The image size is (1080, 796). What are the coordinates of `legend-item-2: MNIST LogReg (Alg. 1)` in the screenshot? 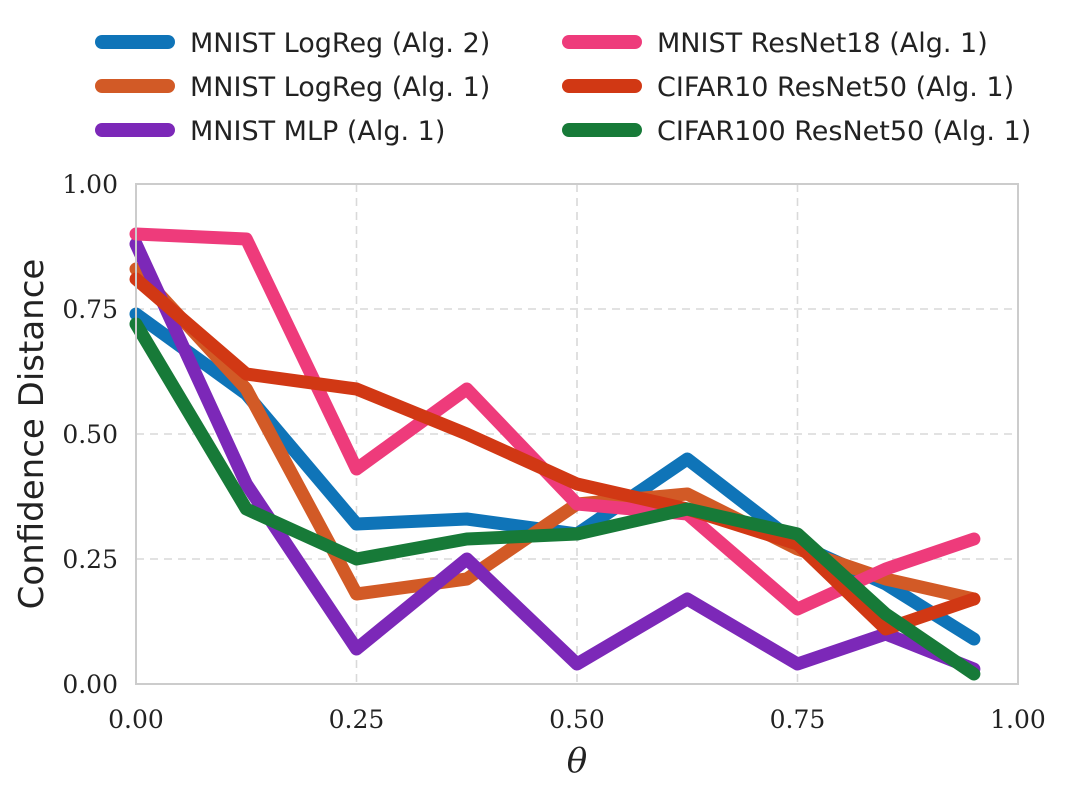 It's located at (292, 87).